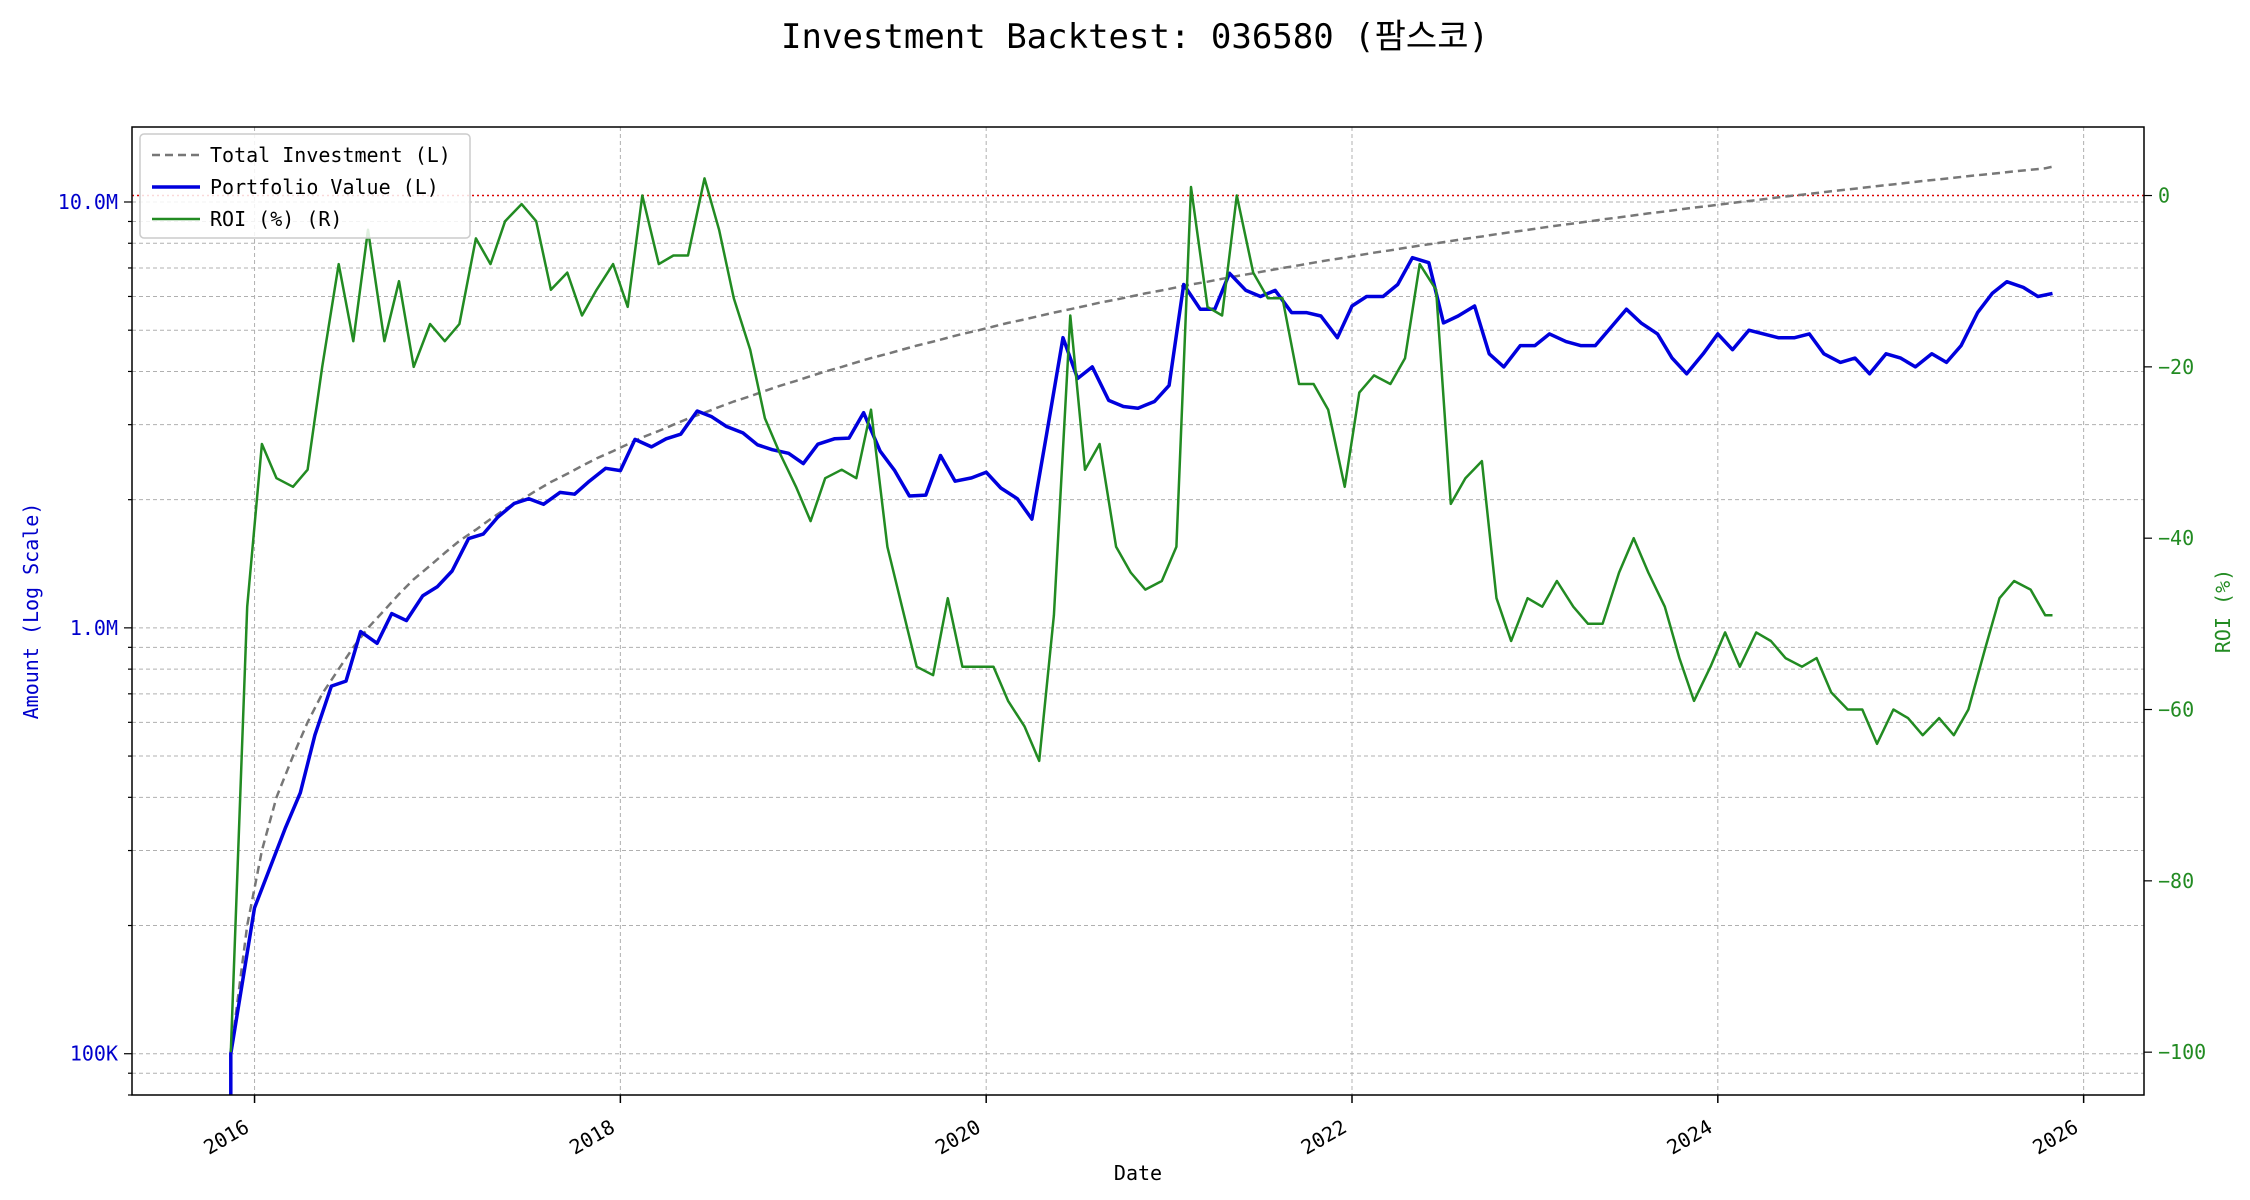 This screenshot has width=2250, height=1200. Describe the element at coordinates (226, 1137) in the screenshot. I see `x-tick-label: 2016` at that location.